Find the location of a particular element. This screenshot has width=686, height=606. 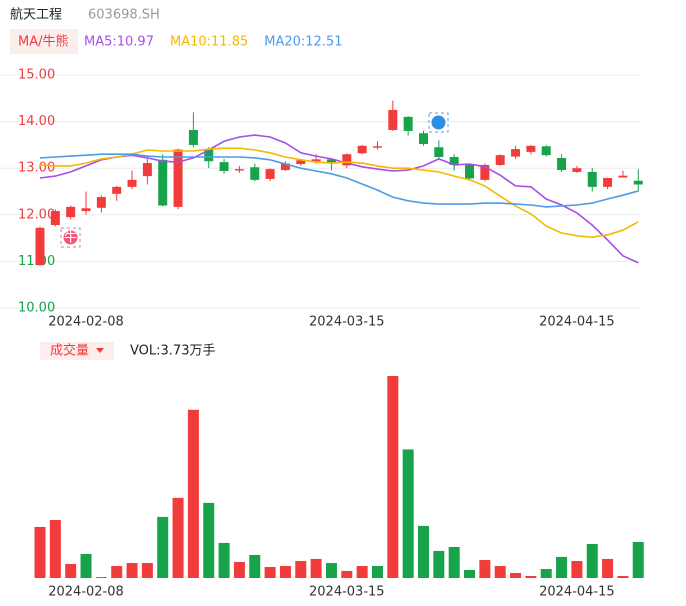

bull-icon: 牛 is located at coordinates (70, 237).